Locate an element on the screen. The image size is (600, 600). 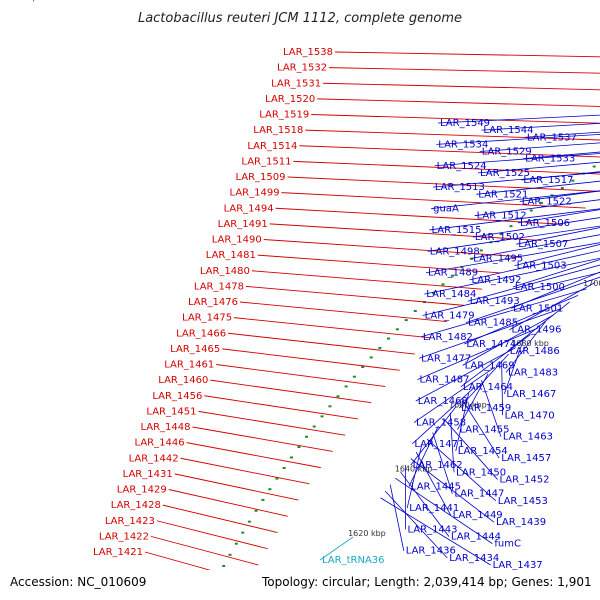
forward-gene-label: LAR_1428 is located at coordinates (136, 505).